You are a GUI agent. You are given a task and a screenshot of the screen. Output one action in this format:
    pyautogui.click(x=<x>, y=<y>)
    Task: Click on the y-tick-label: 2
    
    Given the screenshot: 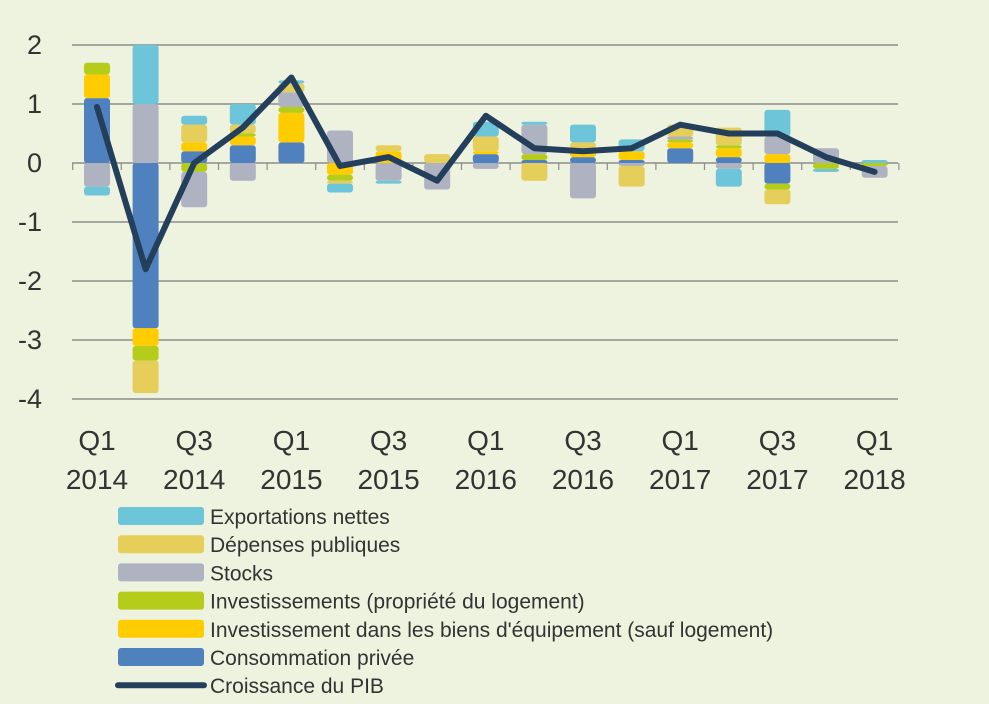 What is the action you would take?
    pyautogui.click(x=34, y=45)
    